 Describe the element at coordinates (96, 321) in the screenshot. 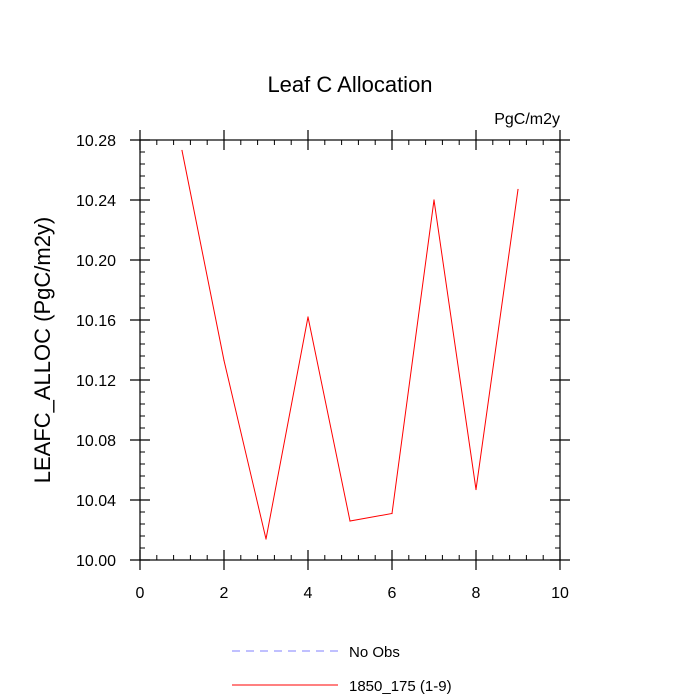

I see `y-tick-label: 10.16` at that location.